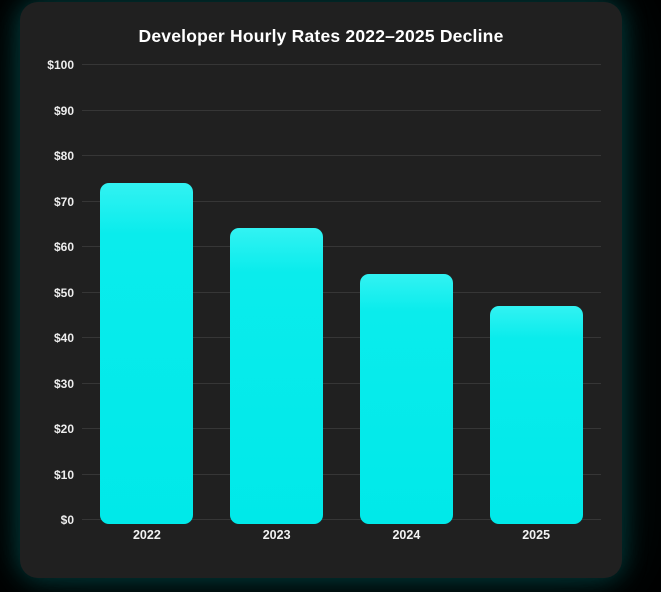 This screenshot has width=661, height=592. I want to click on bar-2022, so click(147, 353).